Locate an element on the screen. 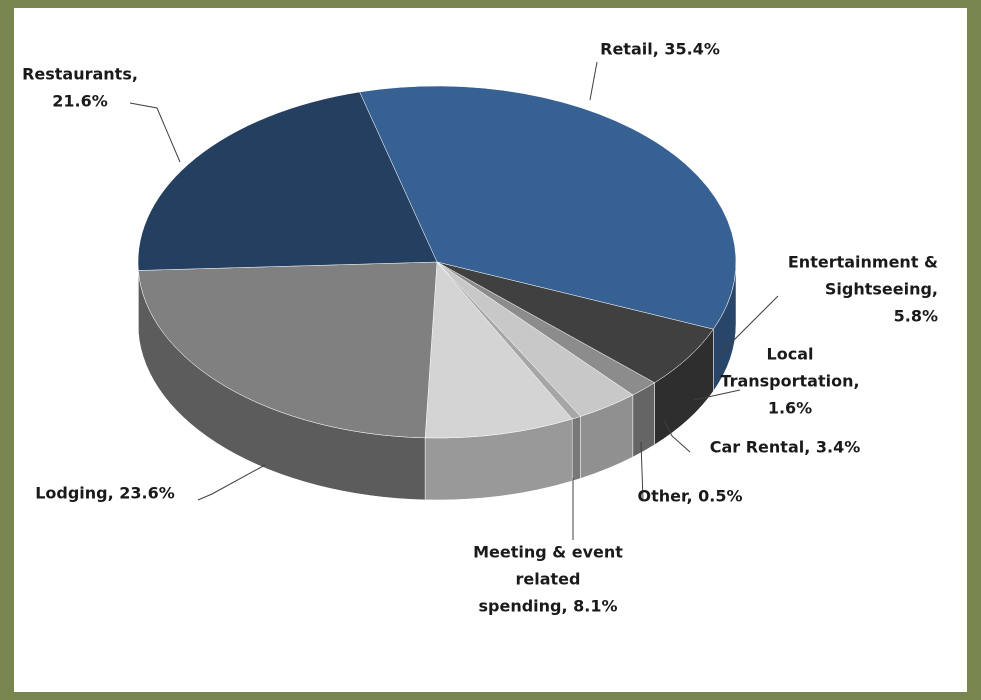 The height and width of the screenshot is (700, 981). data-label: 1.6% is located at coordinates (790, 408).